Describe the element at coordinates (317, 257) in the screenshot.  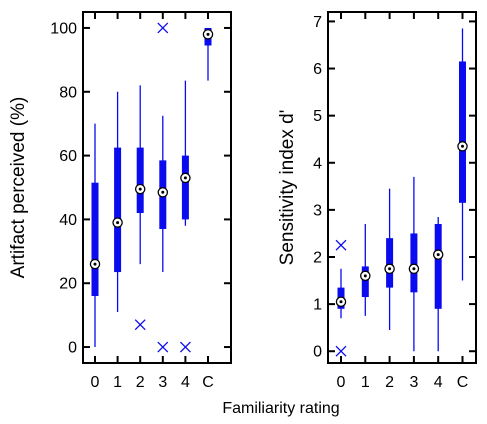
I see `y-tick-label: 2` at that location.